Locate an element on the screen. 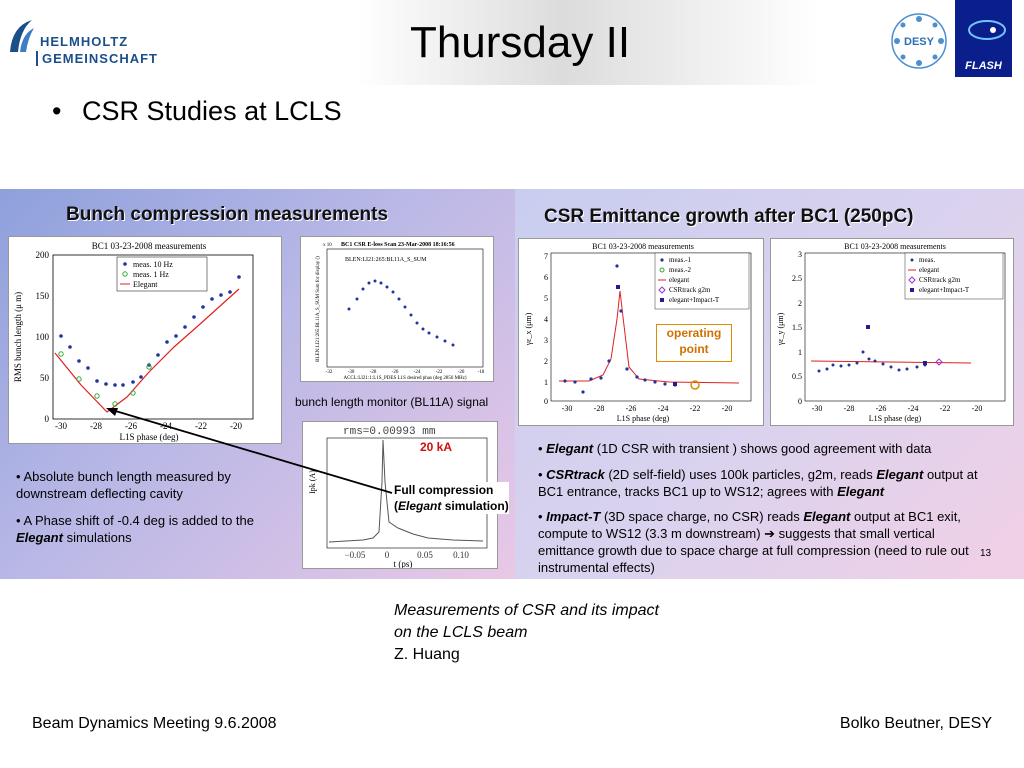 Image resolution: width=1024 pixels, height=768 pixels. bullet-csr-studies: • CSR Studies at LCLS is located at coordinates (197, 111).